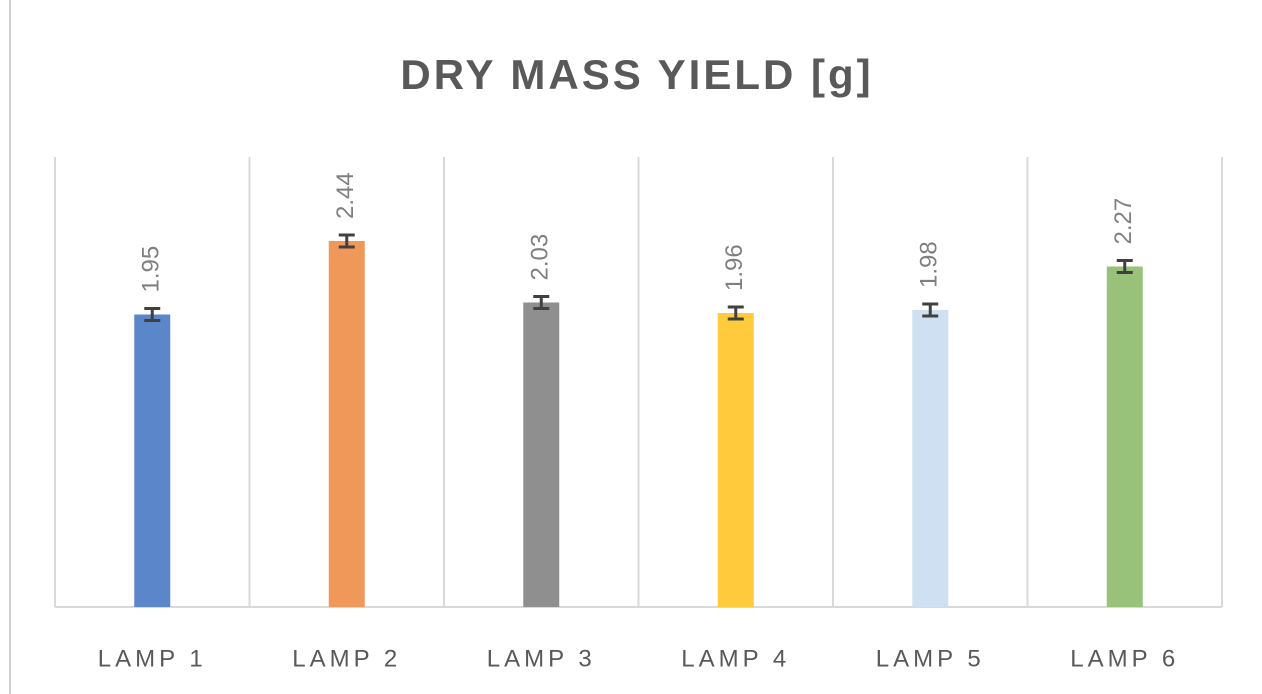 The height and width of the screenshot is (694, 1262). Describe the element at coordinates (1124, 658) in the screenshot. I see `x-tick-label: LAMP 6` at that location.